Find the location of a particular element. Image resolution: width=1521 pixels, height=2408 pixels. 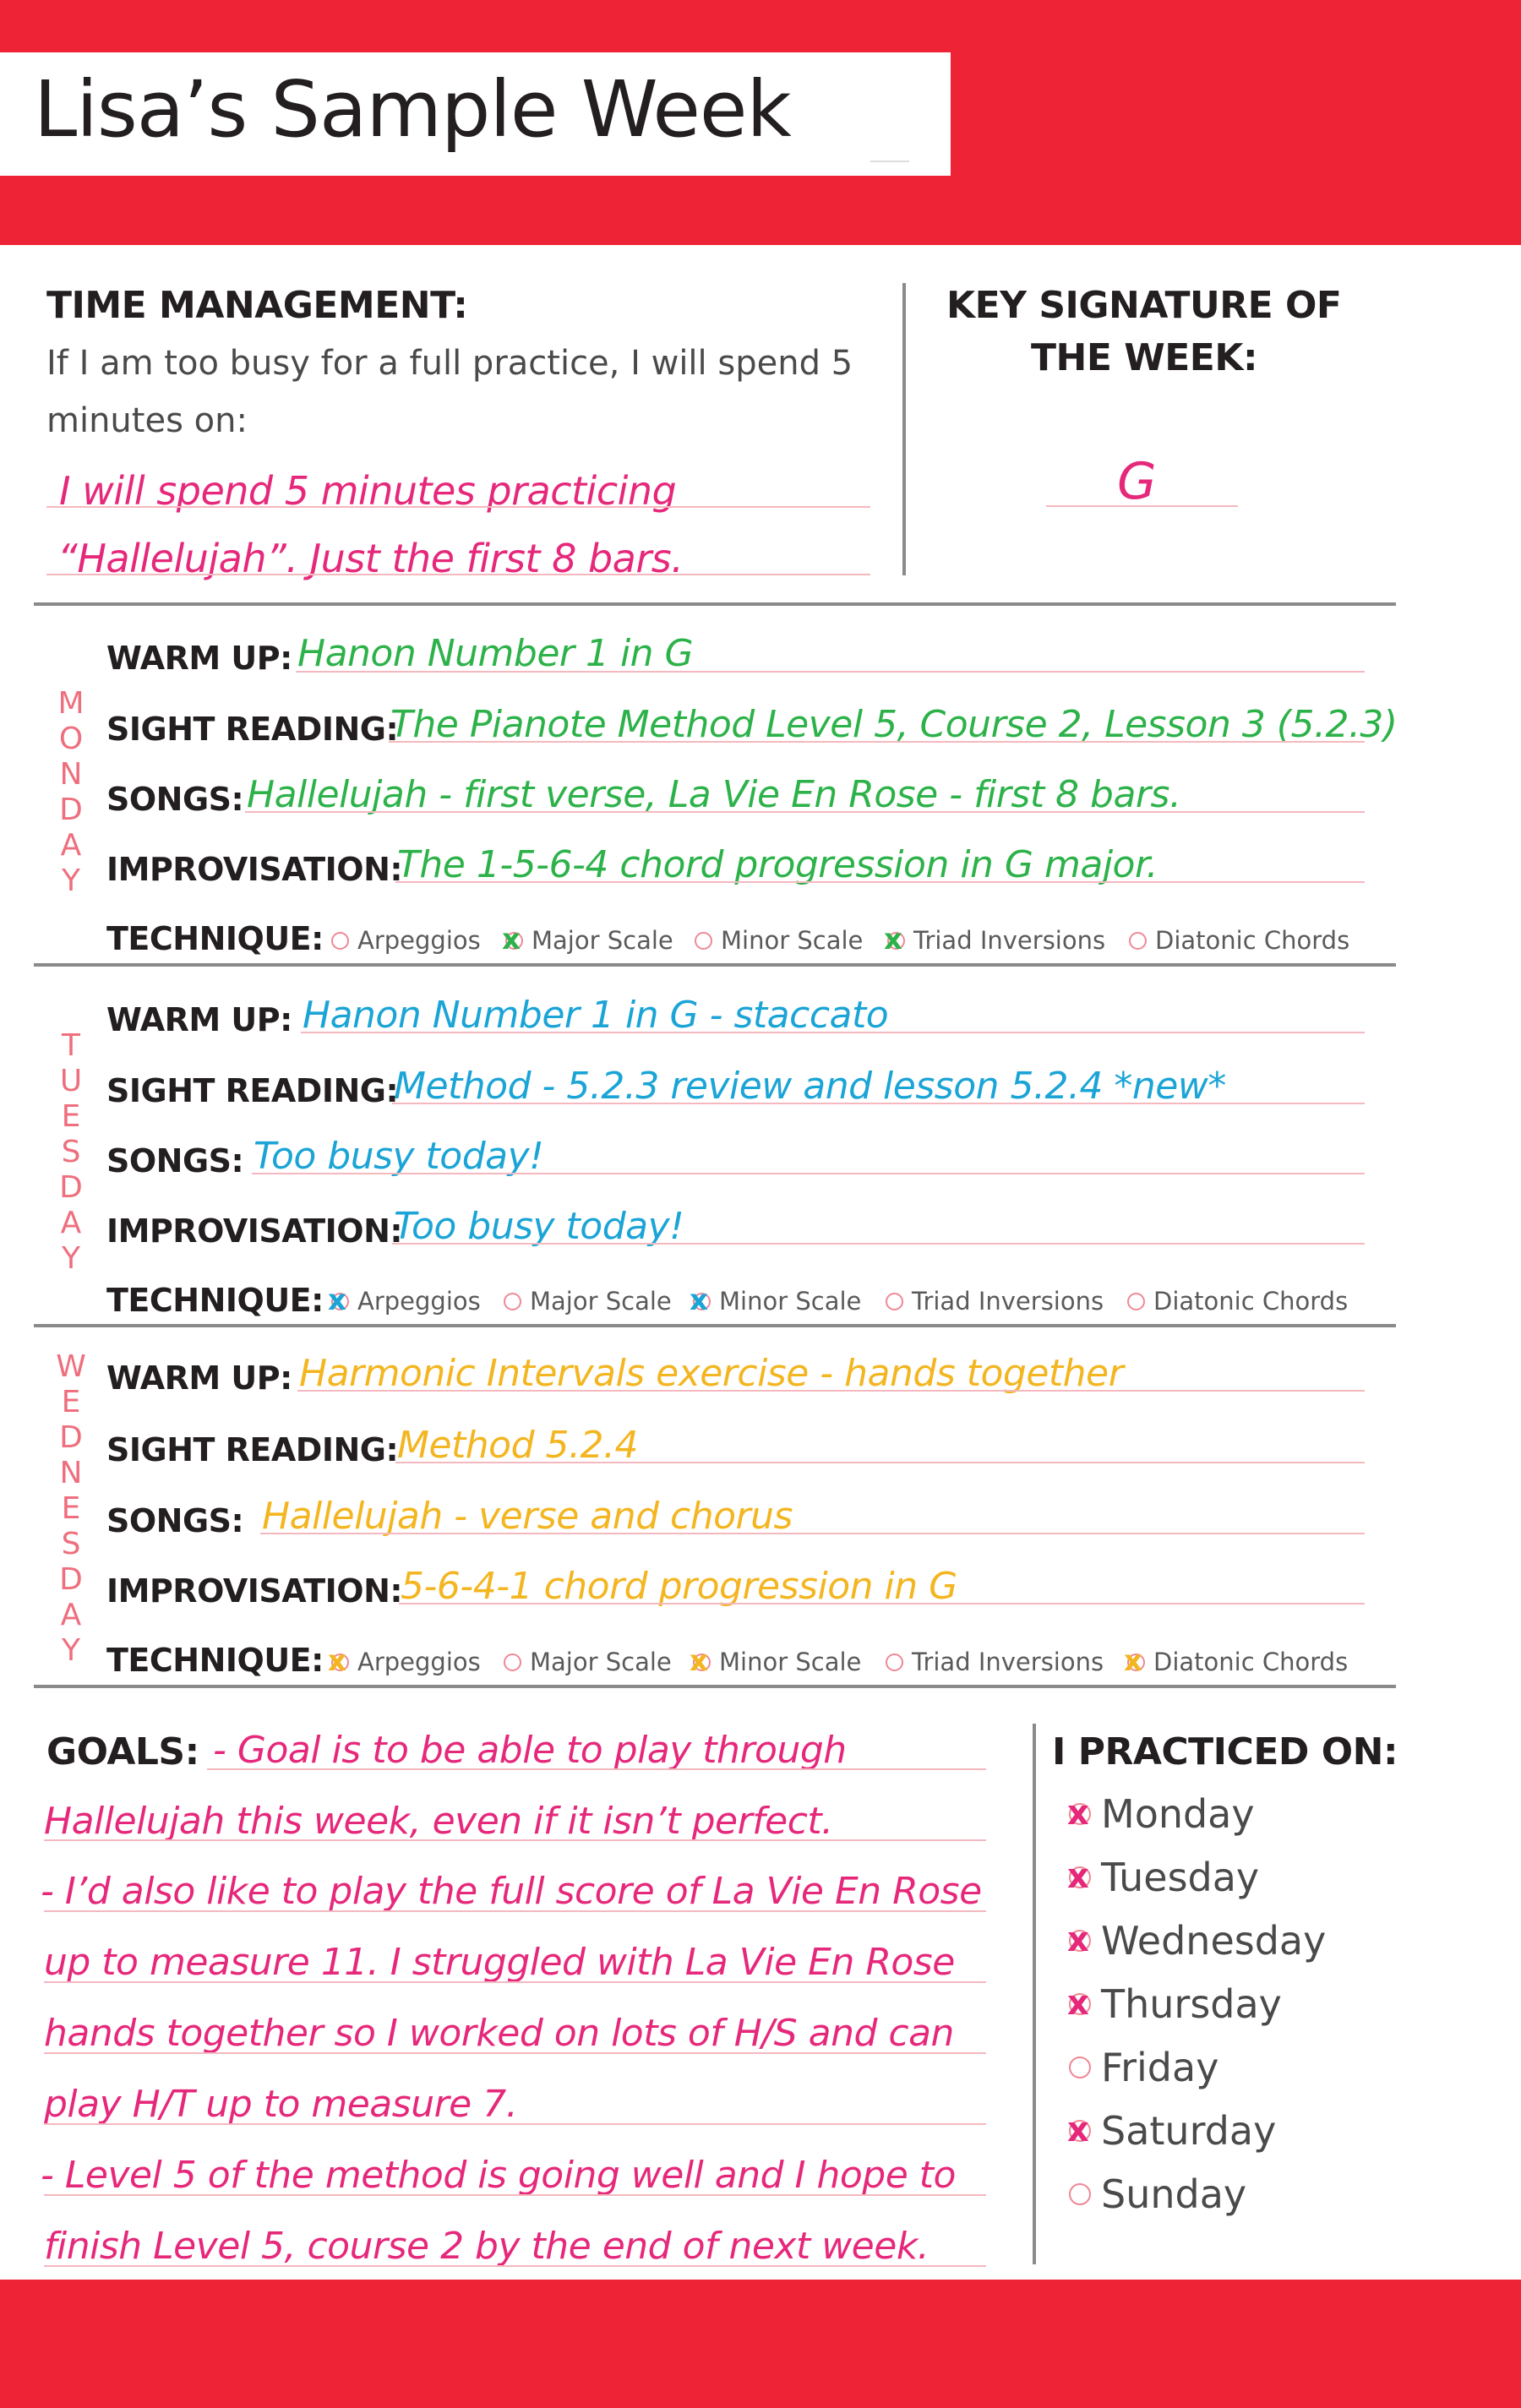

title-underline is located at coordinates (889, 161).